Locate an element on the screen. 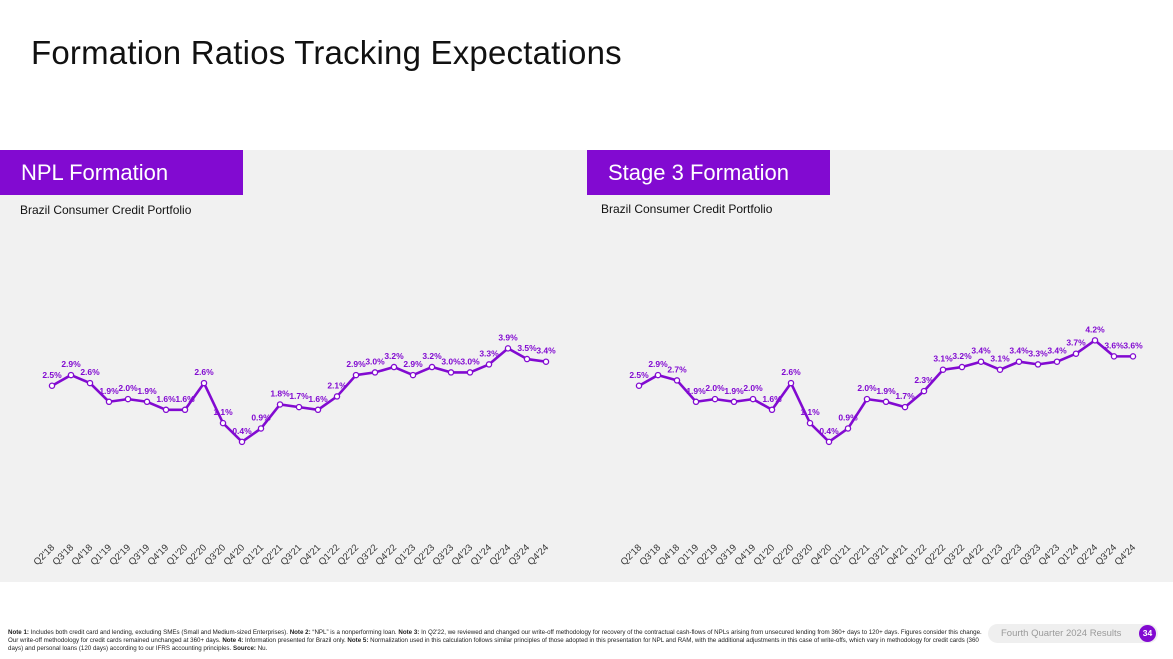  report-label-pill: Fourth Quarter 2024 Results is located at coordinates (1073, 633).